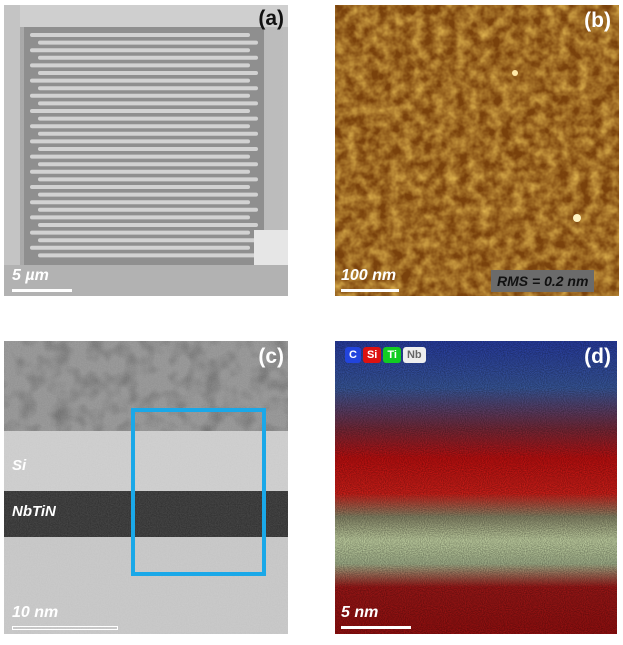 The height and width of the screenshot is (645, 623). I want to click on legend-chip-si: Si, so click(372, 355).